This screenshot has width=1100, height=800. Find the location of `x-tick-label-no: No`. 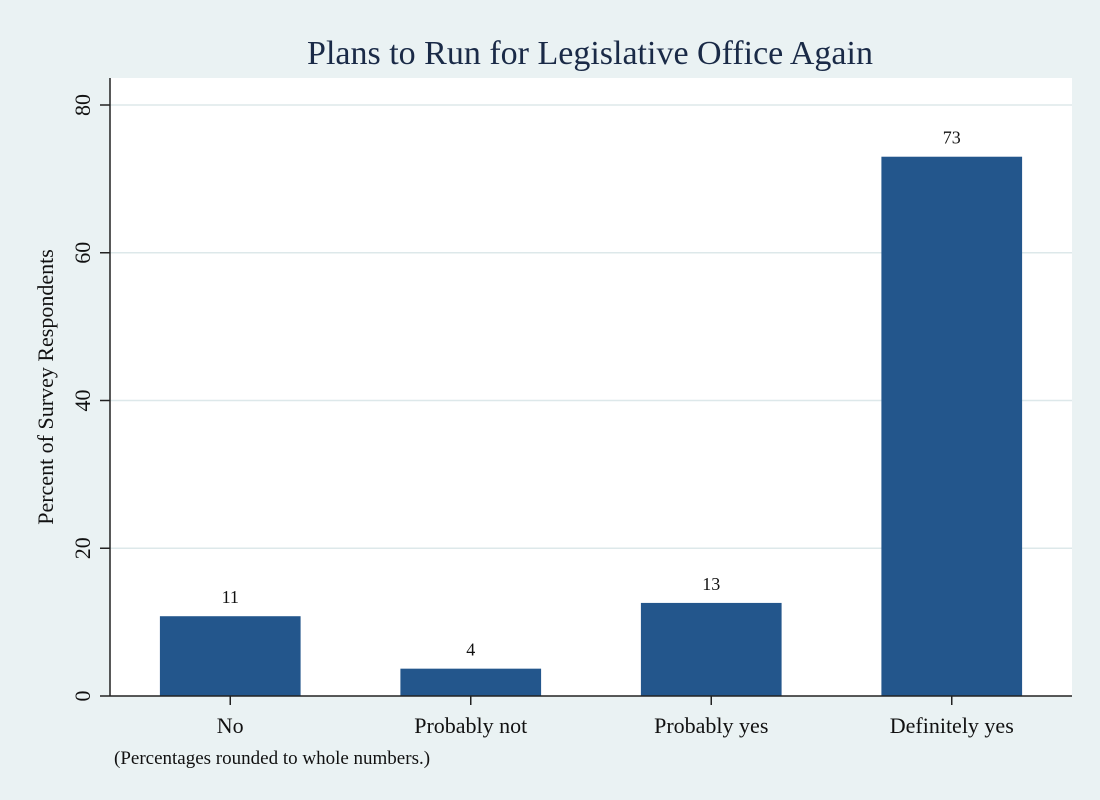

x-tick-label-no: No is located at coordinates (230, 725).